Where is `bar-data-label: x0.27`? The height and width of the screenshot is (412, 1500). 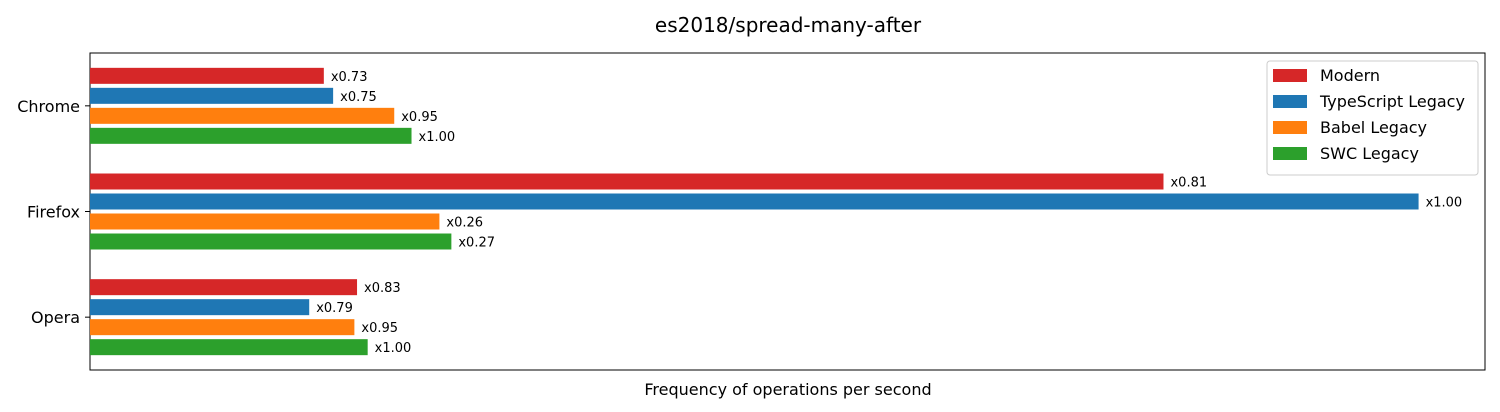 bar-data-label: x0.27 is located at coordinates (476, 243).